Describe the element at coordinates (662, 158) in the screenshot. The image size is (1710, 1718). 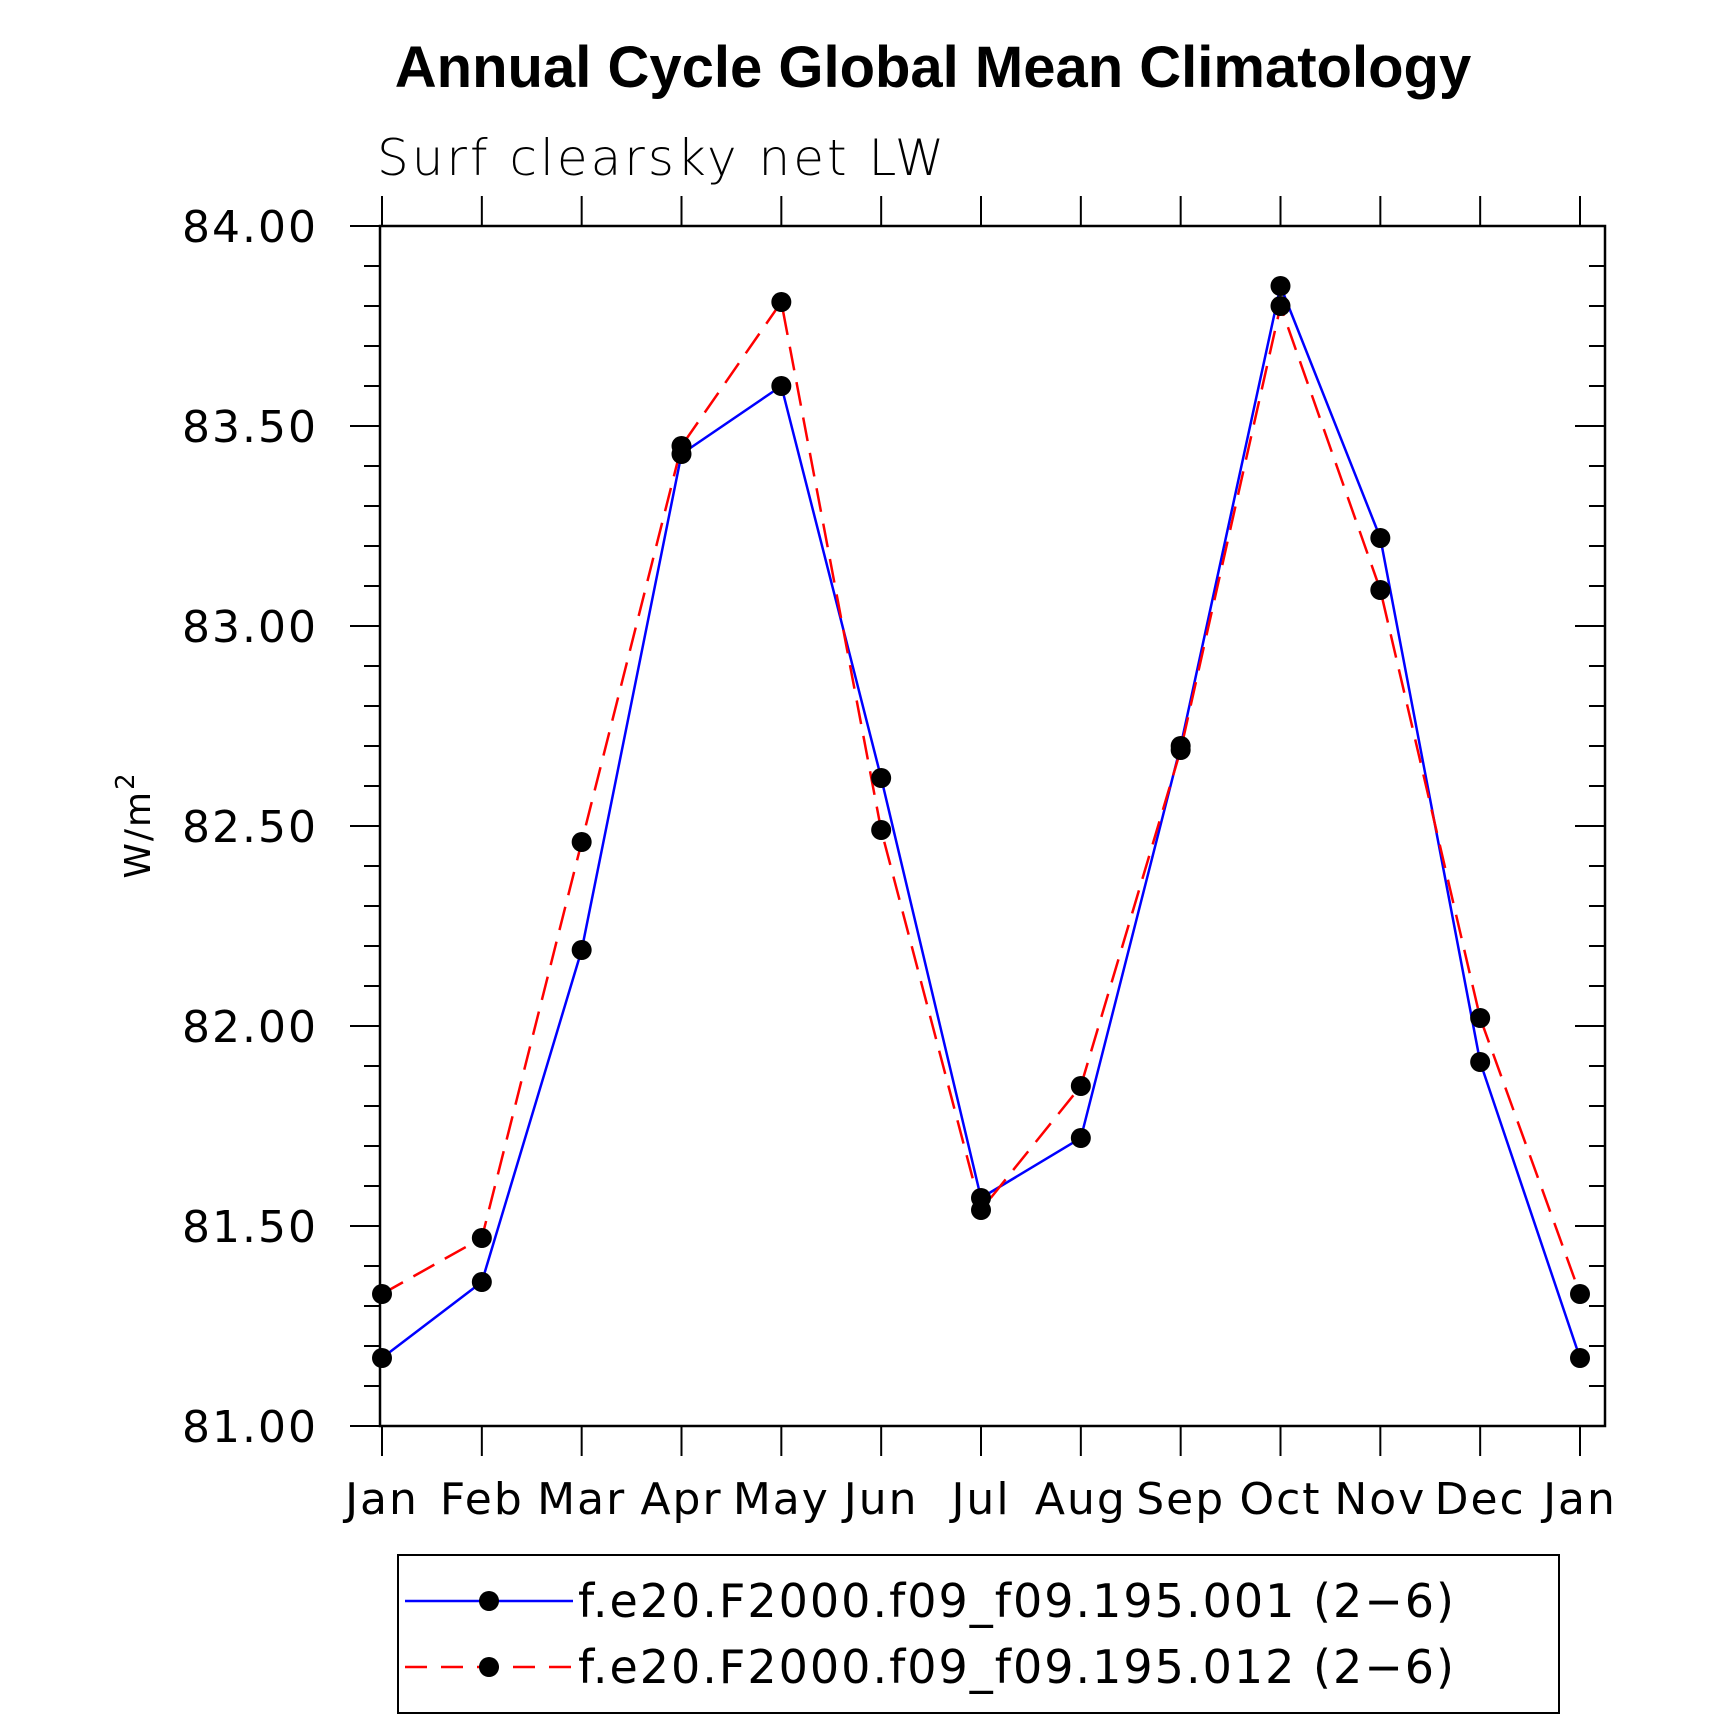
I see `chart-subtitle: Surf clearsky net LW` at that location.